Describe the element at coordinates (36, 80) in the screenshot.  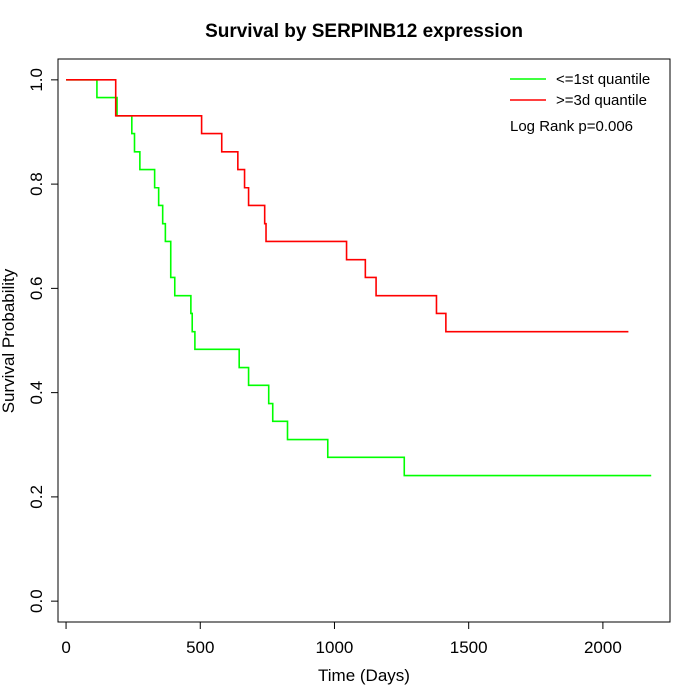
I see `y-tick-label: 1.0` at that location.